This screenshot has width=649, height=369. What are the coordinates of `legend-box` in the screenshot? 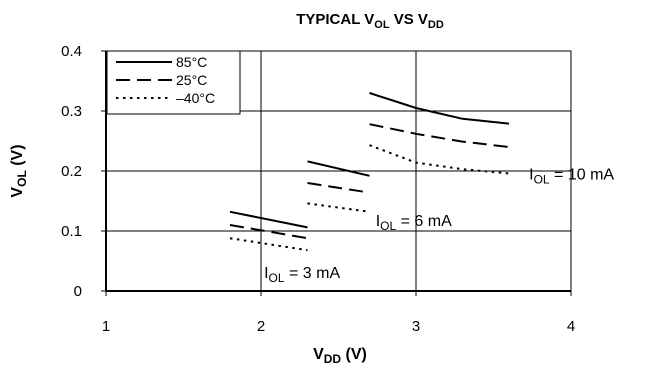 It's located at (173, 82).